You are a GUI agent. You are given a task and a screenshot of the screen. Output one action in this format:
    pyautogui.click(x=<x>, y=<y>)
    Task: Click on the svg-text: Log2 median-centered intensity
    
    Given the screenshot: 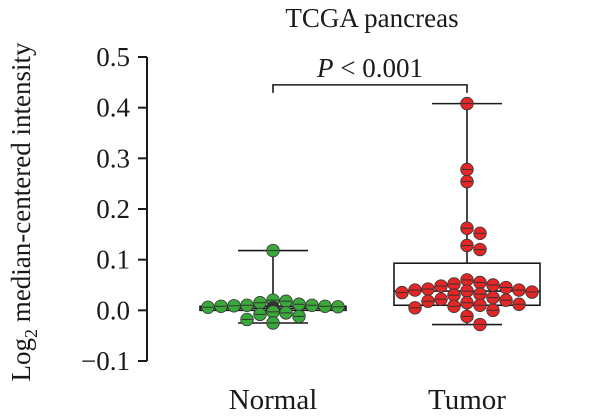 What is the action you would take?
    pyautogui.click(x=23, y=211)
    